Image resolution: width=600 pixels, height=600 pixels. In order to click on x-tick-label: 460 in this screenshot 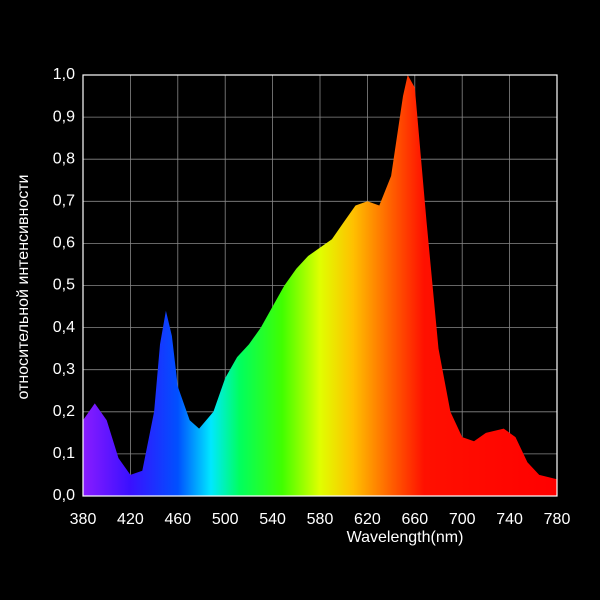, I will do `click(177, 519)`.